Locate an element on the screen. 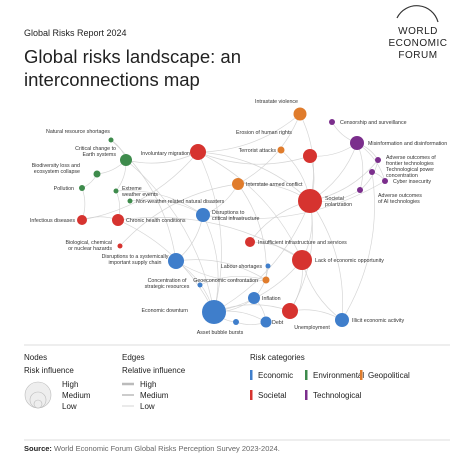 Image resolution: width=474 pixels, height=474 pixels. node-label: weather events is located at coordinates (140, 195).